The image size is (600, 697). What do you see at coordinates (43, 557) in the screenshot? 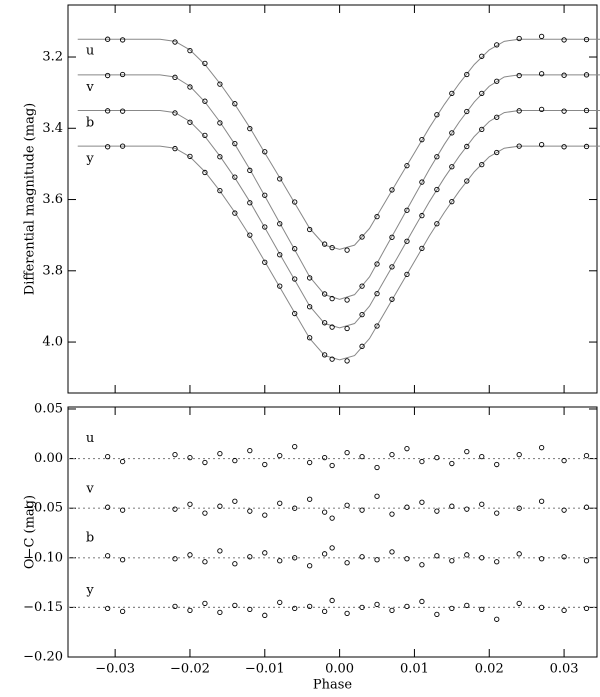
I see `y-tick-label: −0.10` at bounding box center [43, 557].